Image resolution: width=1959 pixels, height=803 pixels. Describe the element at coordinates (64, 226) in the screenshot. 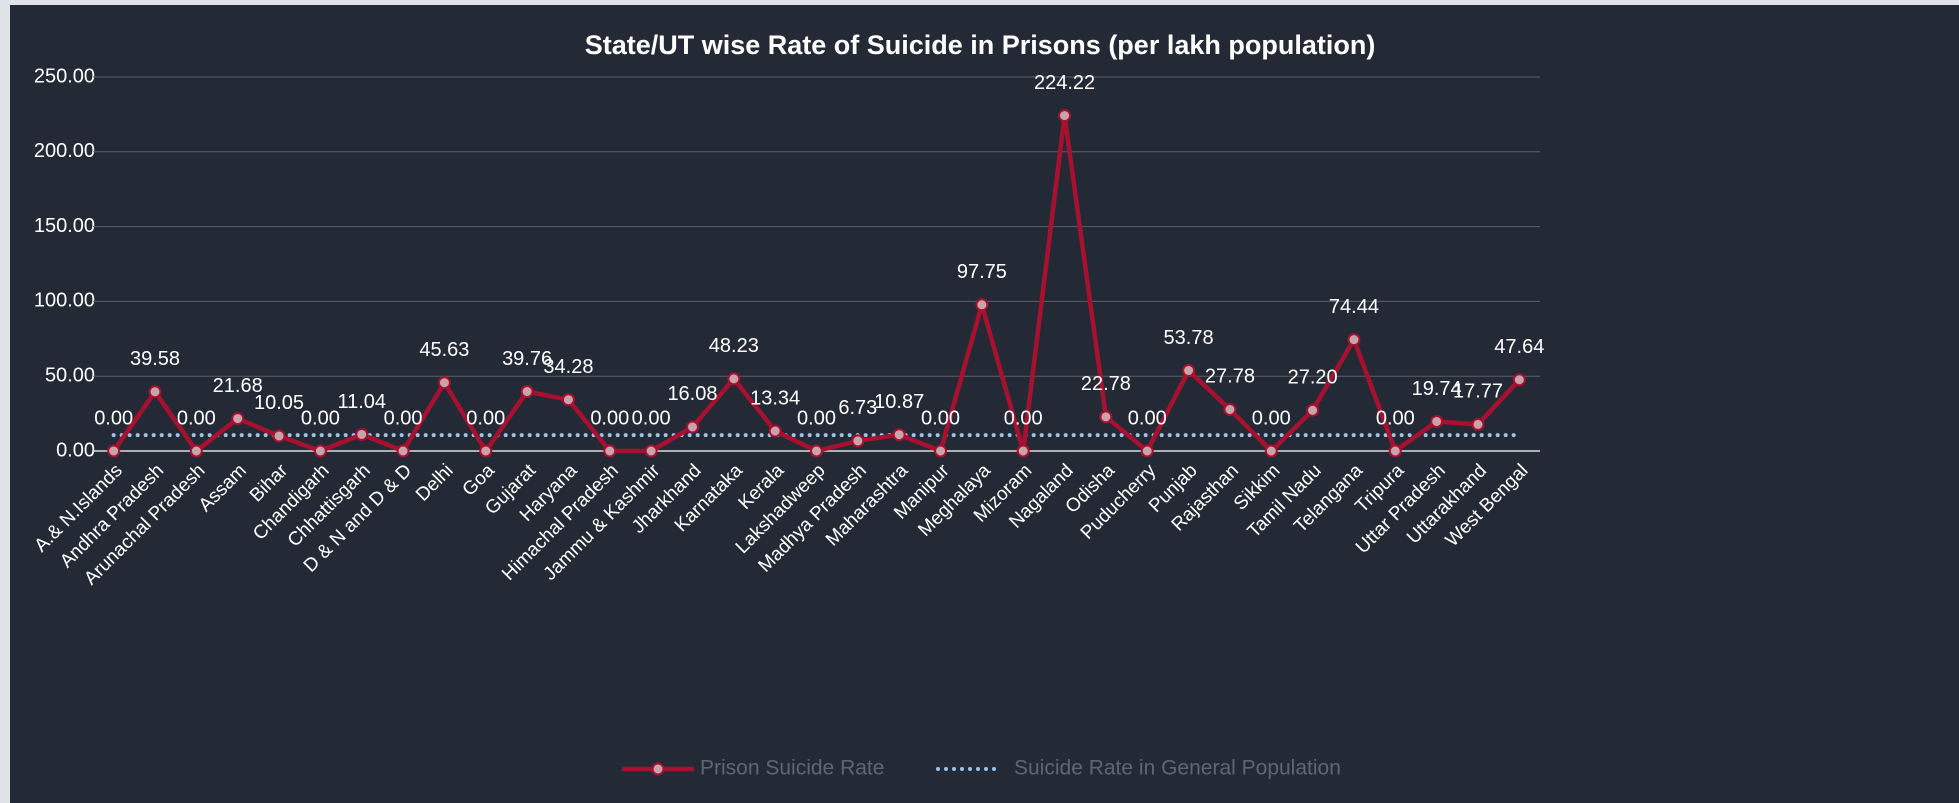

I see `y-tick-label: 150.00` at that location.